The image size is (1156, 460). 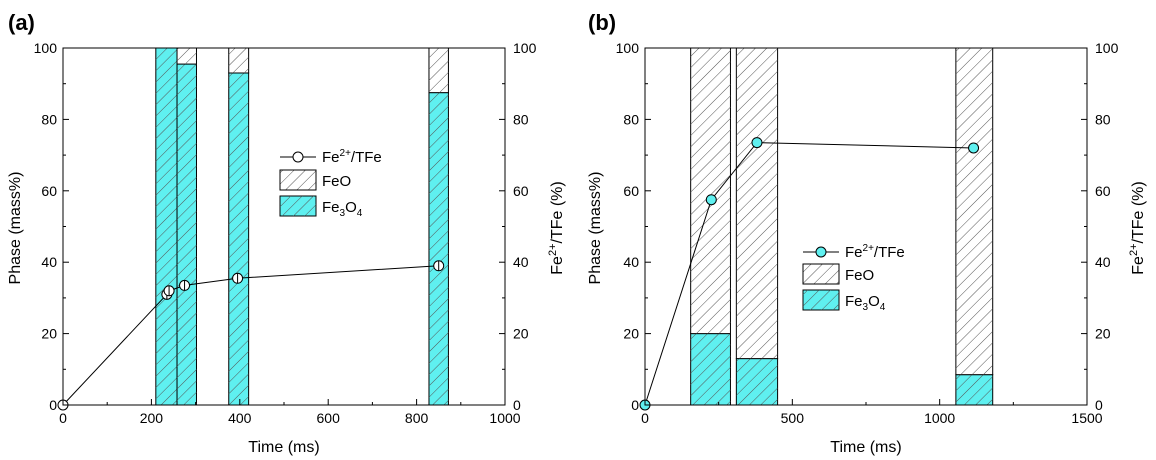 What do you see at coordinates (556, 227) in the screenshot?
I see `panel-a-y2-axis-label: Fe2+/TFe (%)` at bounding box center [556, 227].